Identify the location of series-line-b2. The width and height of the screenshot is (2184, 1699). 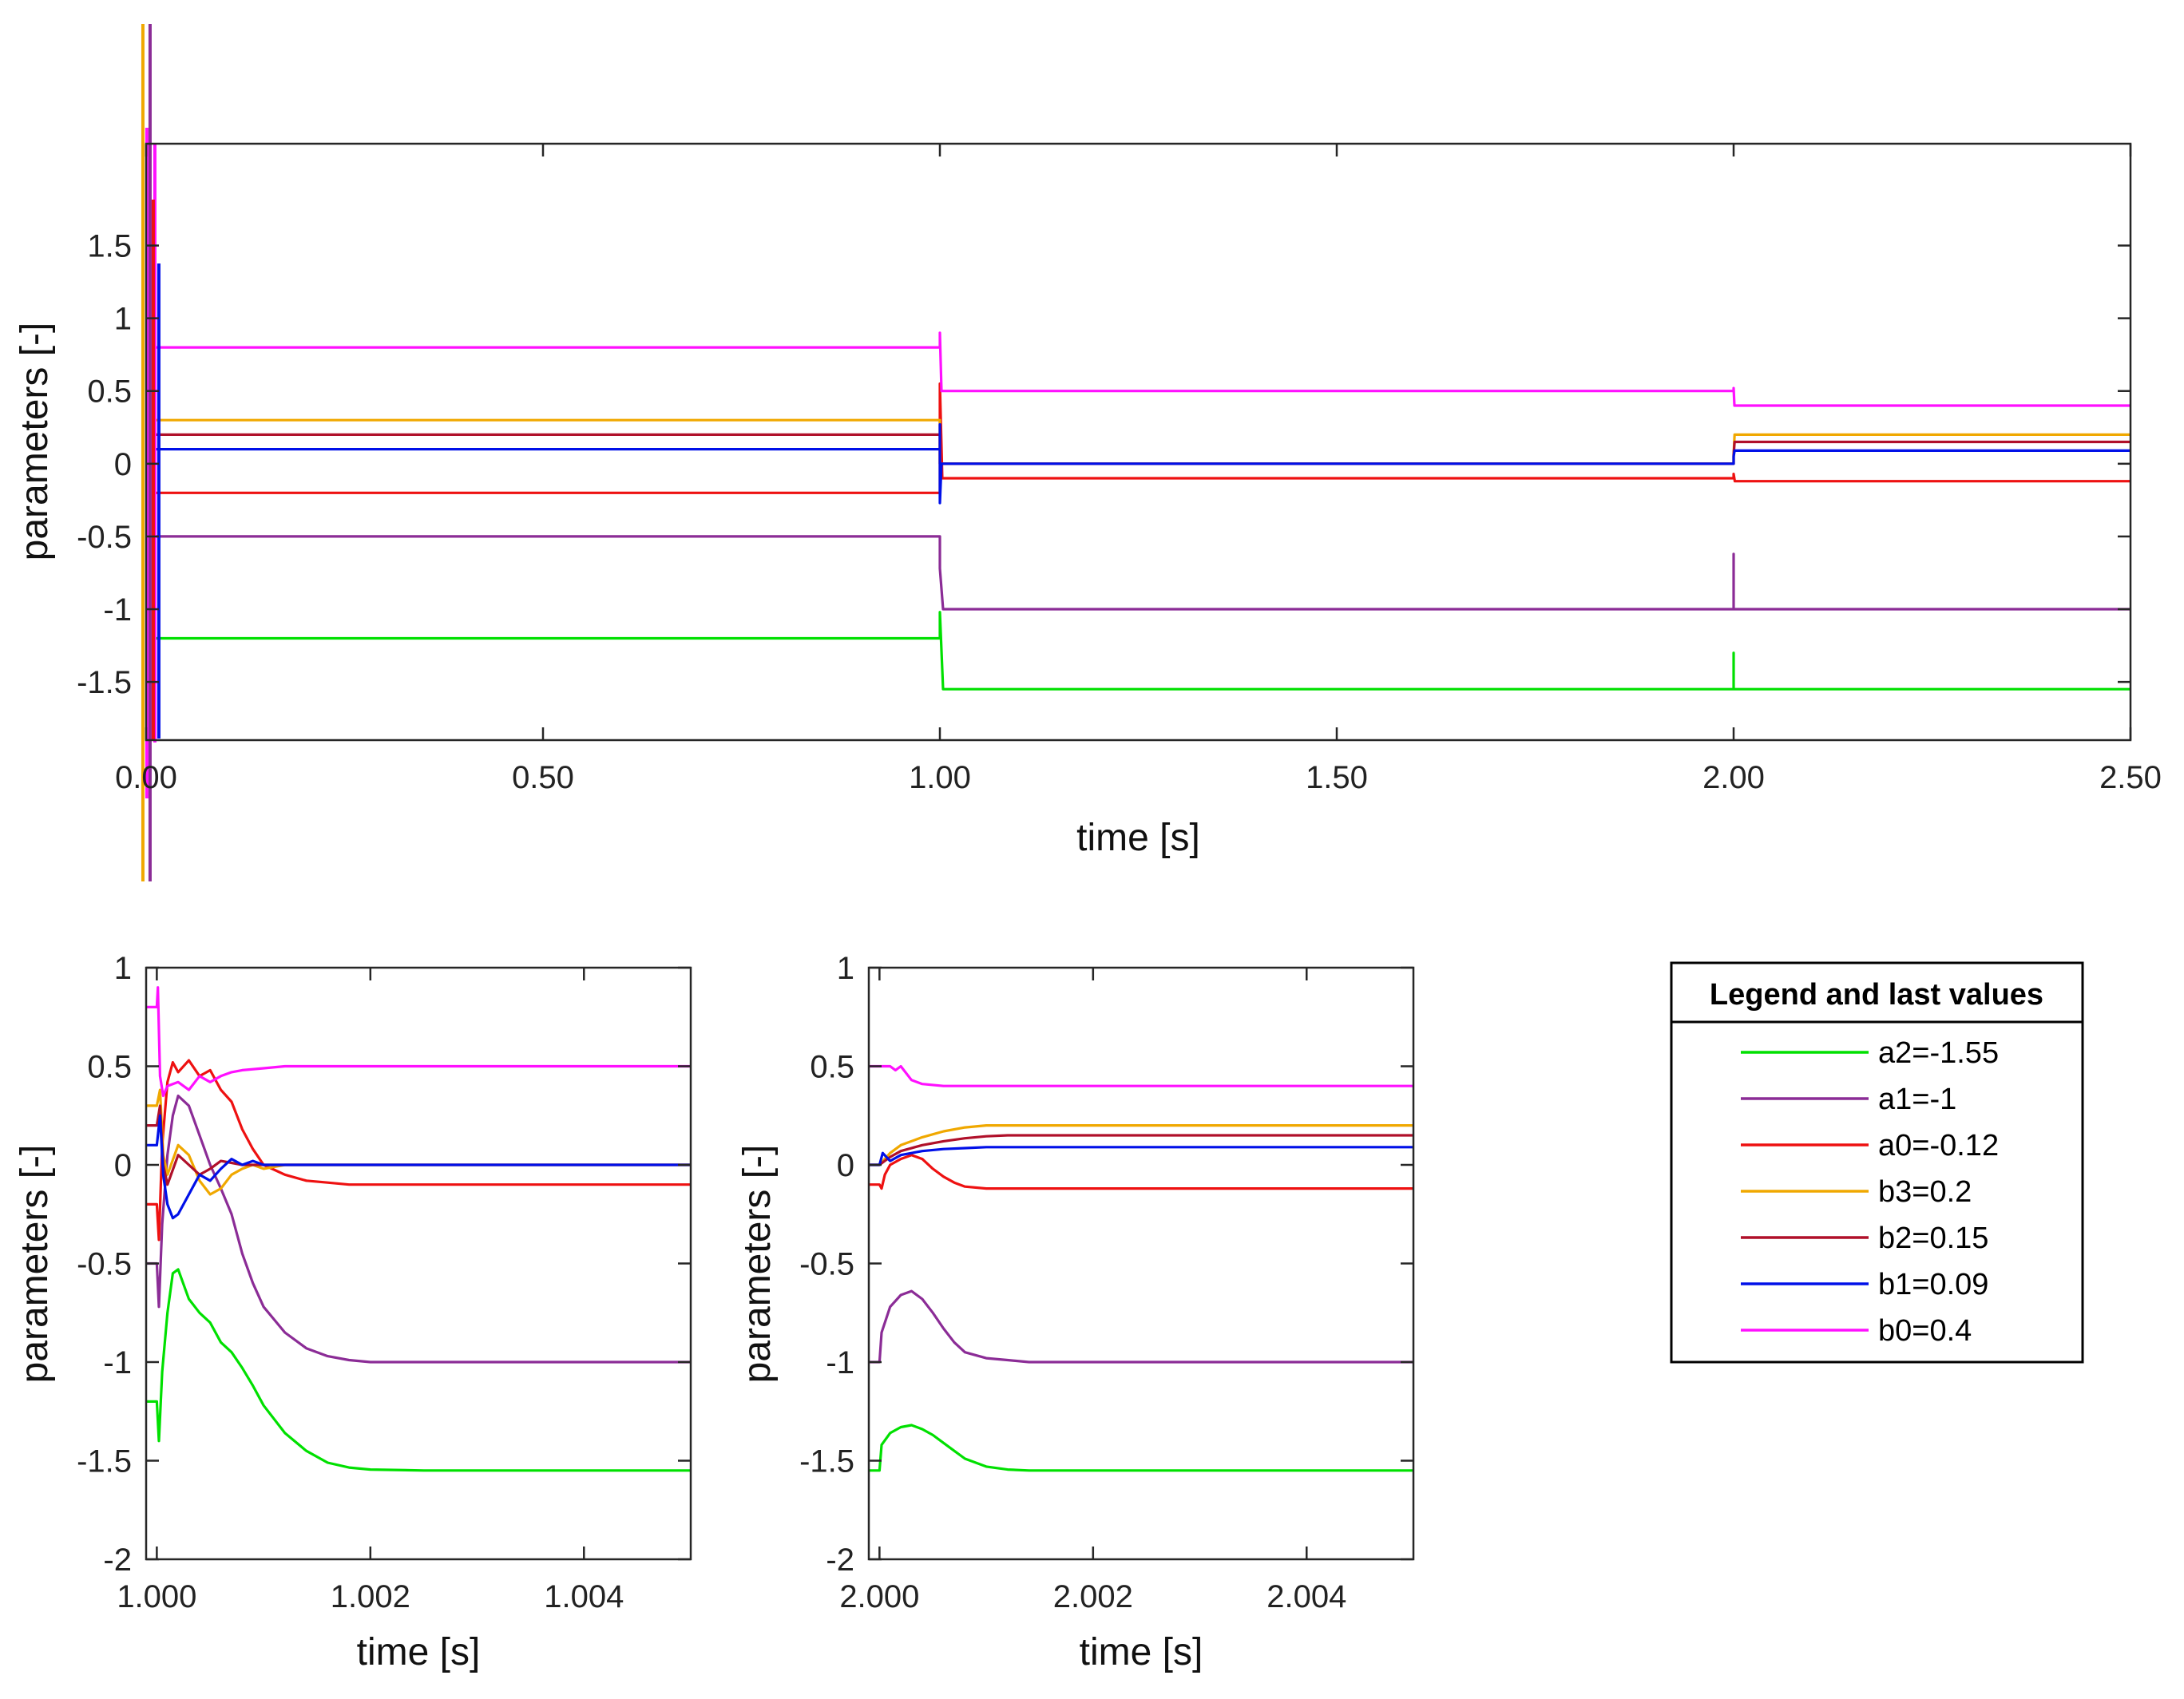
(1141, 1150).